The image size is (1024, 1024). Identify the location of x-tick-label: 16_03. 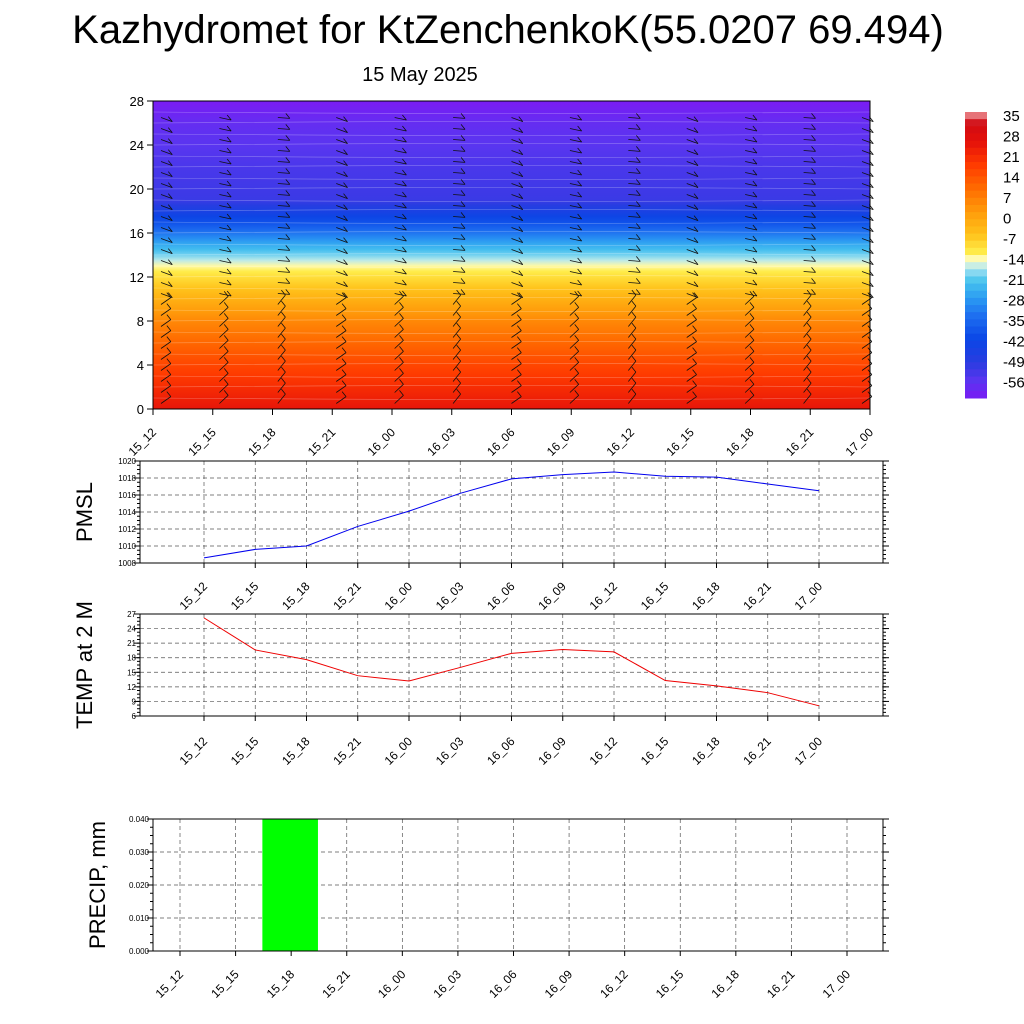
(448, 984).